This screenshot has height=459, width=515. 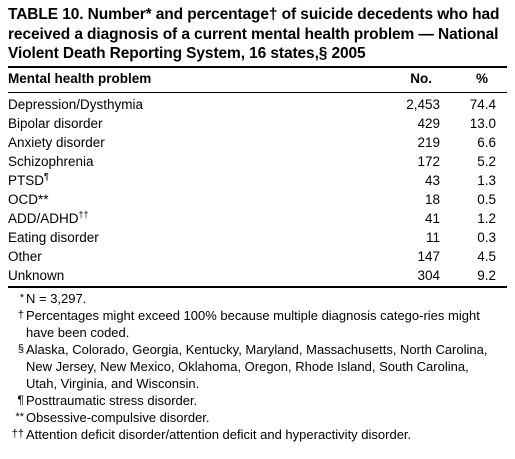 I want to click on row-label: Bipolar disorder, so click(x=55, y=123).